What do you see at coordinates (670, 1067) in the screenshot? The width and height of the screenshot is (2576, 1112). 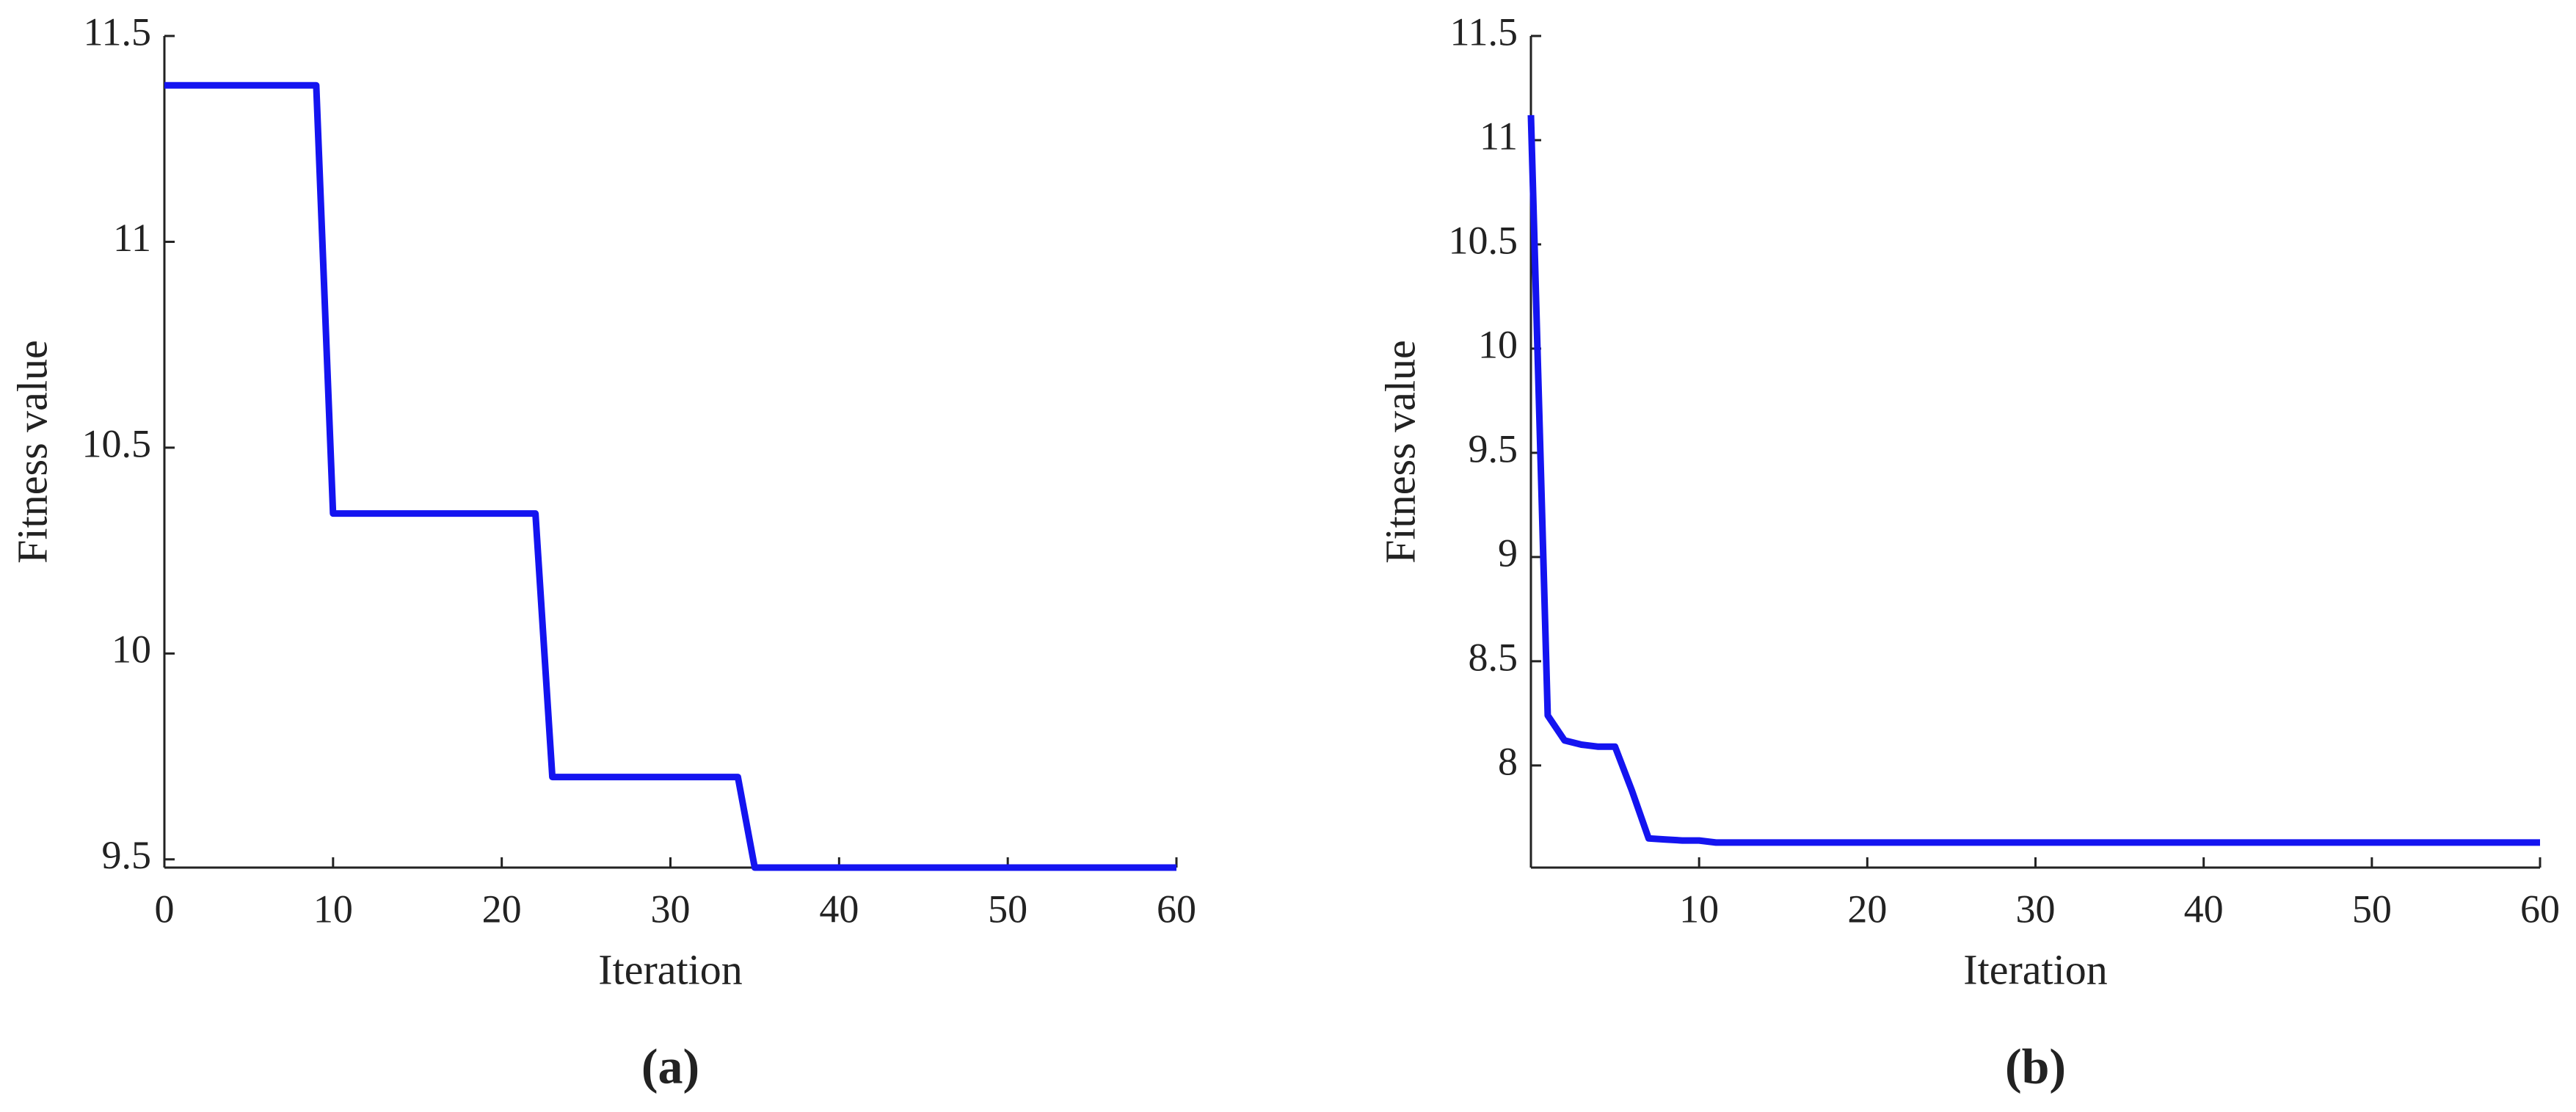 I see `caption: (a)` at bounding box center [670, 1067].